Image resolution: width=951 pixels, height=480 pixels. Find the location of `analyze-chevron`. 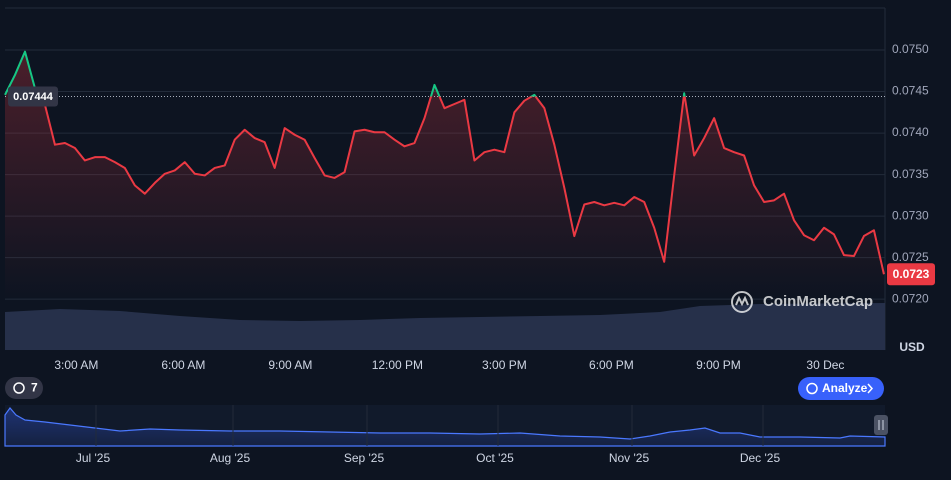

analyze-chevron is located at coordinates (870, 388).